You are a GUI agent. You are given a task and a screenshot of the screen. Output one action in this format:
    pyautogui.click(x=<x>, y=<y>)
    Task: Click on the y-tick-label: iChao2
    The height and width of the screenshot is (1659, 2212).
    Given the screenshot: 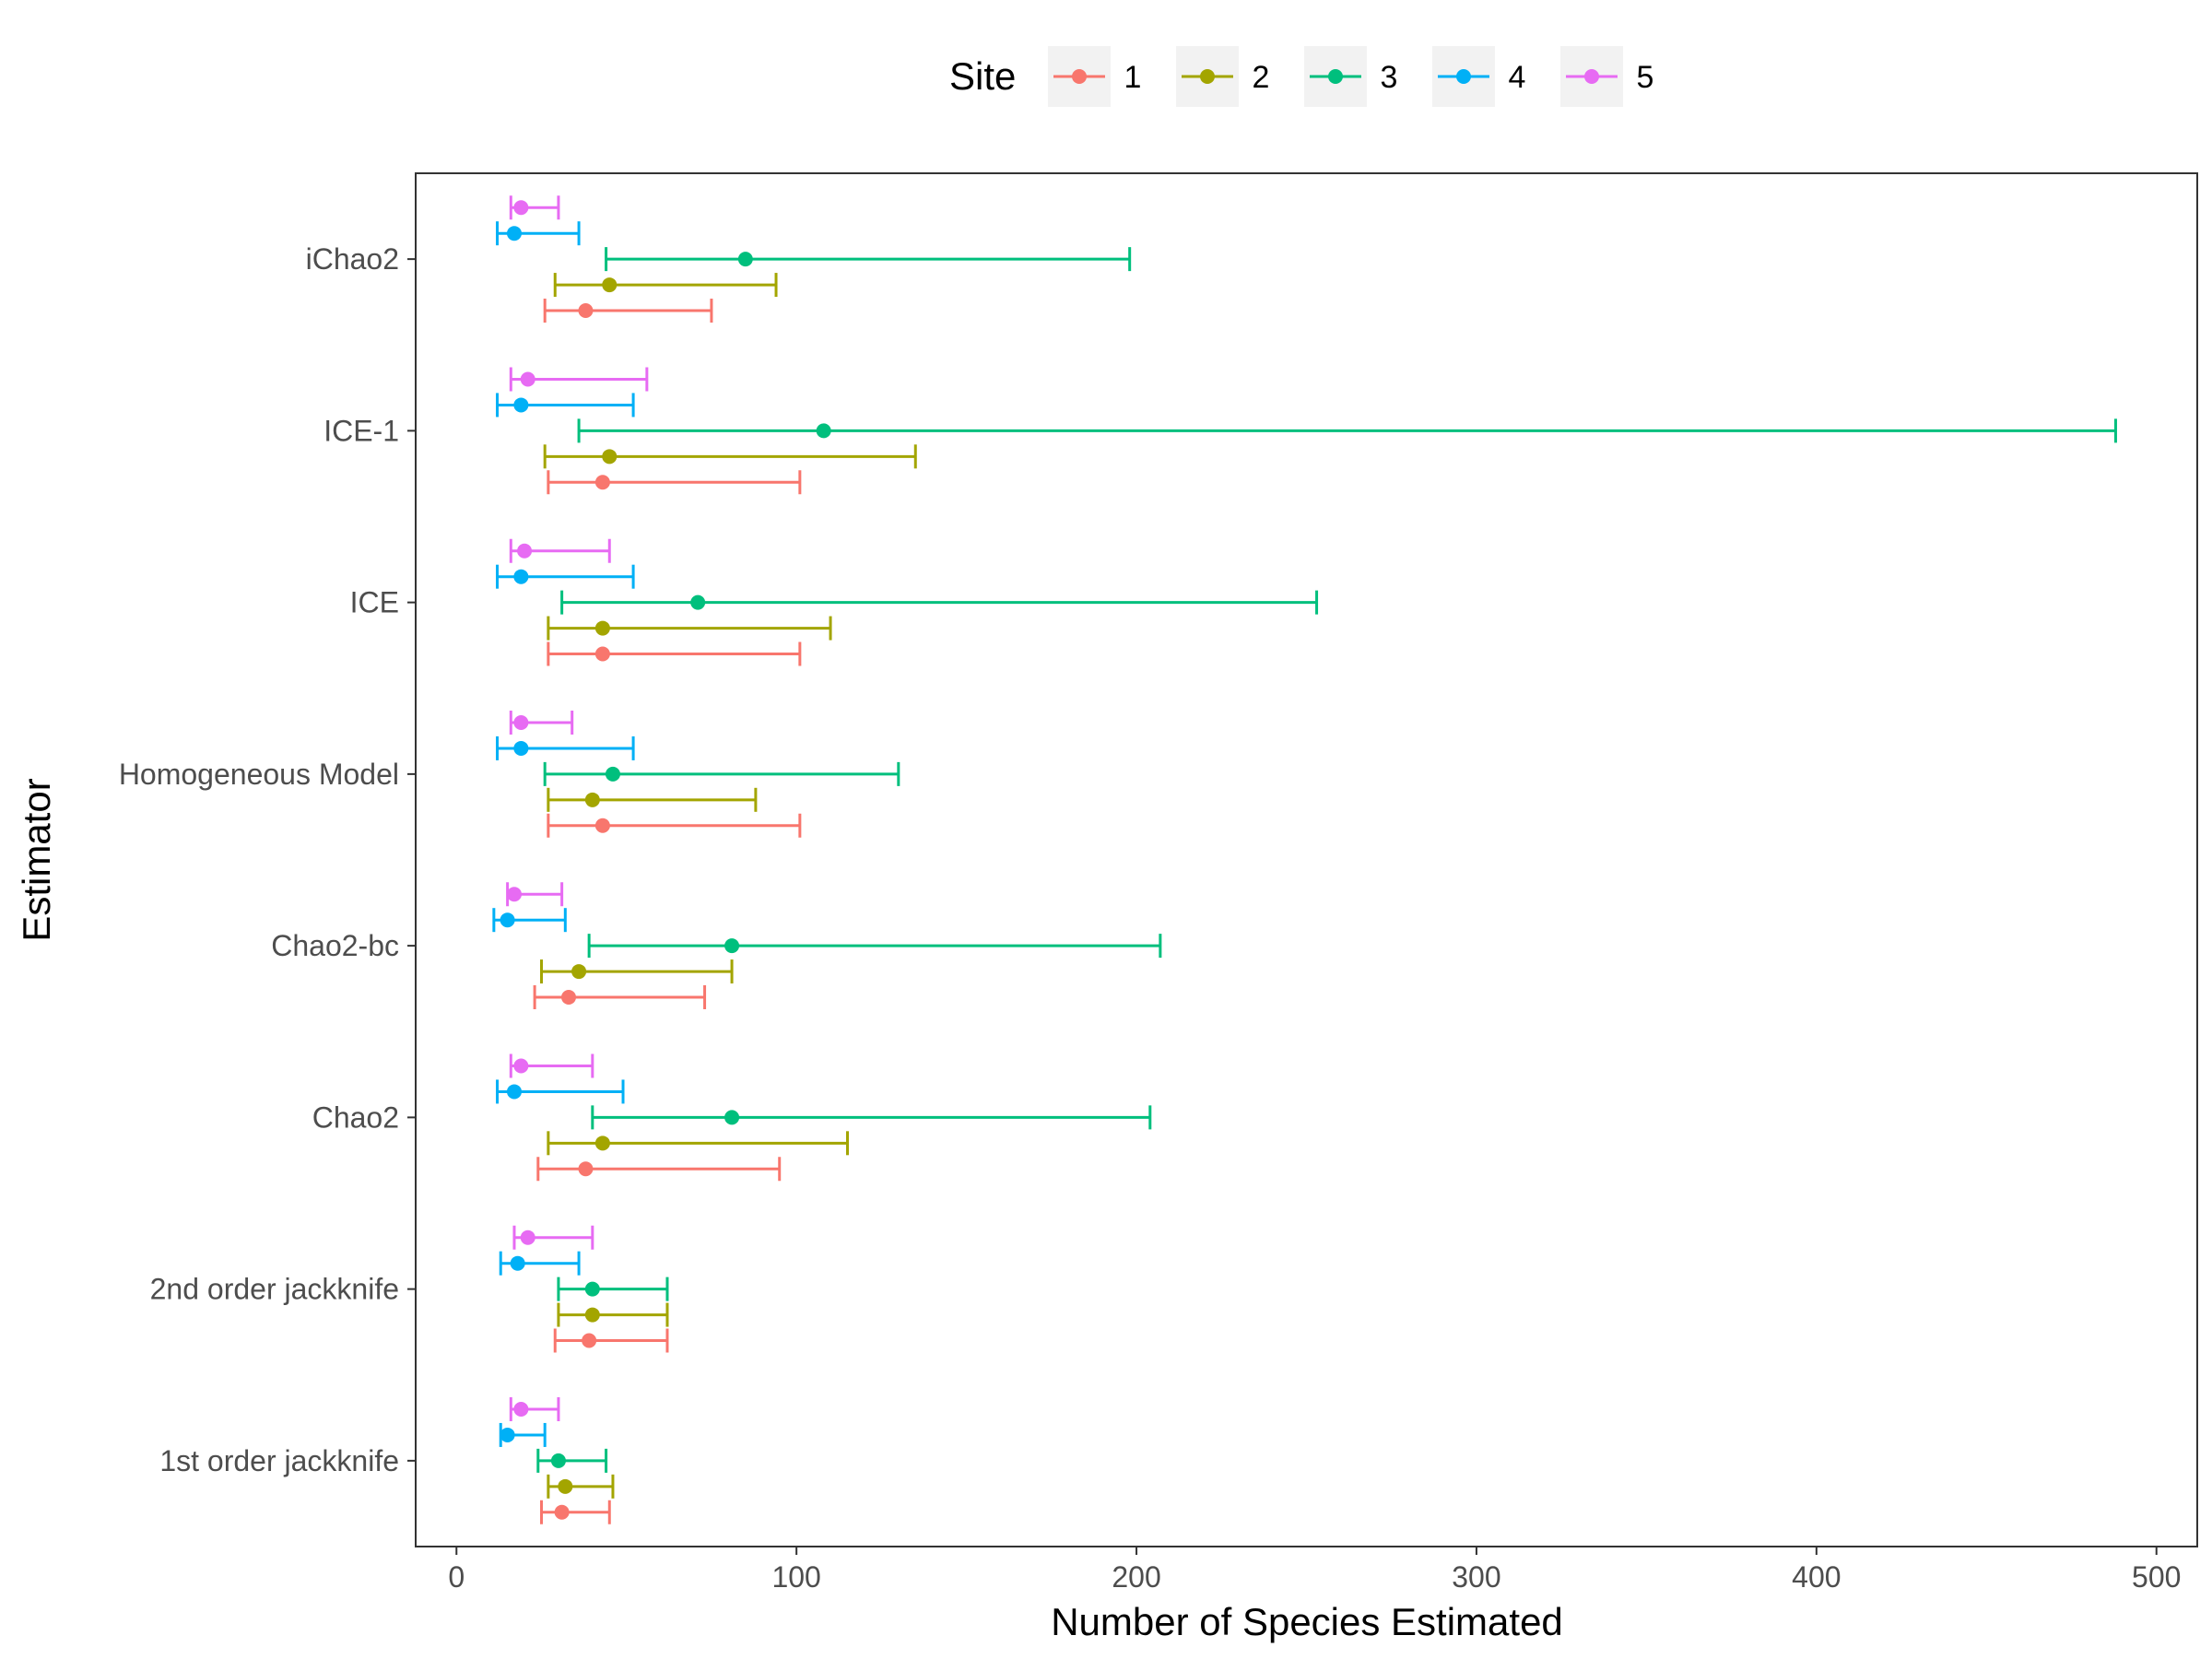 What is the action you would take?
    pyautogui.click(x=352, y=259)
    